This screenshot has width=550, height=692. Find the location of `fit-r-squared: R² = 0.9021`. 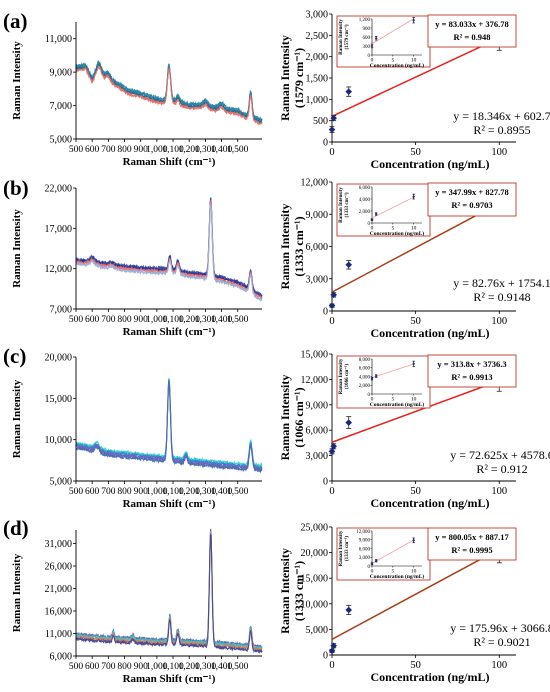

fit-r-squared: R² = 0.9021 is located at coordinates (501, 642).